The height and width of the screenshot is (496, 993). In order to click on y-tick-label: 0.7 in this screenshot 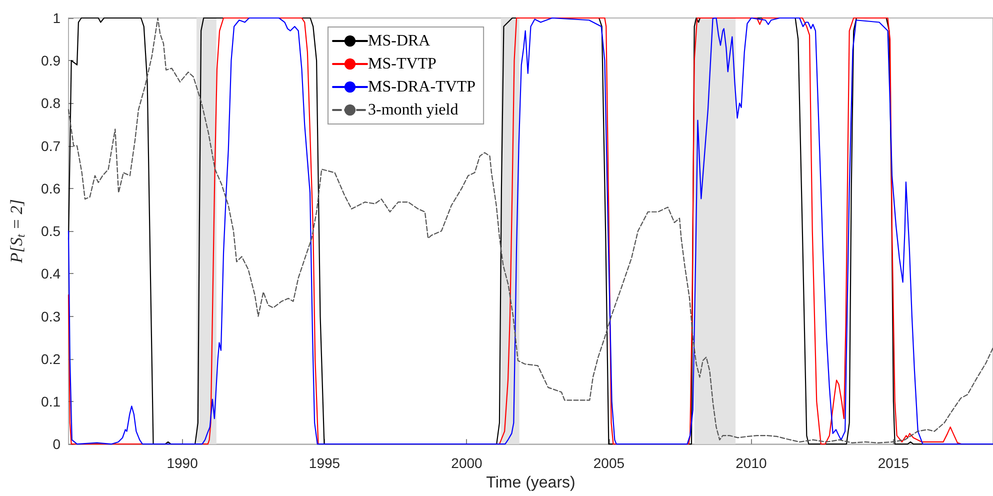, I will do `click(51, 146)`.